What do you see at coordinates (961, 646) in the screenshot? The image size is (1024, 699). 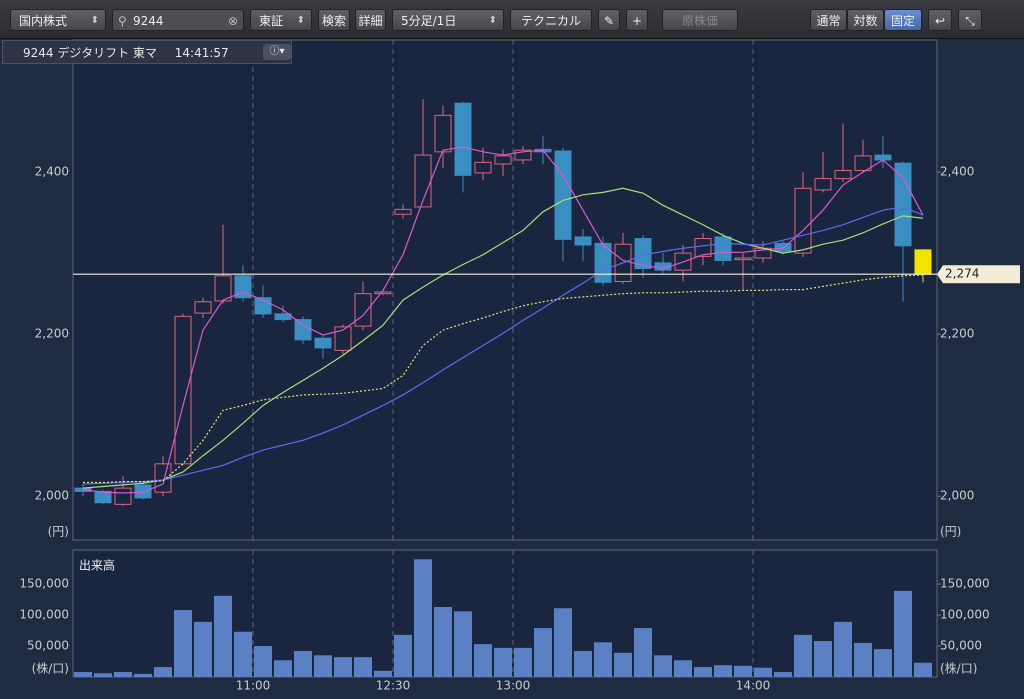 I see `y-tick-label-right: 50,000` at bounding box center [961, 646].